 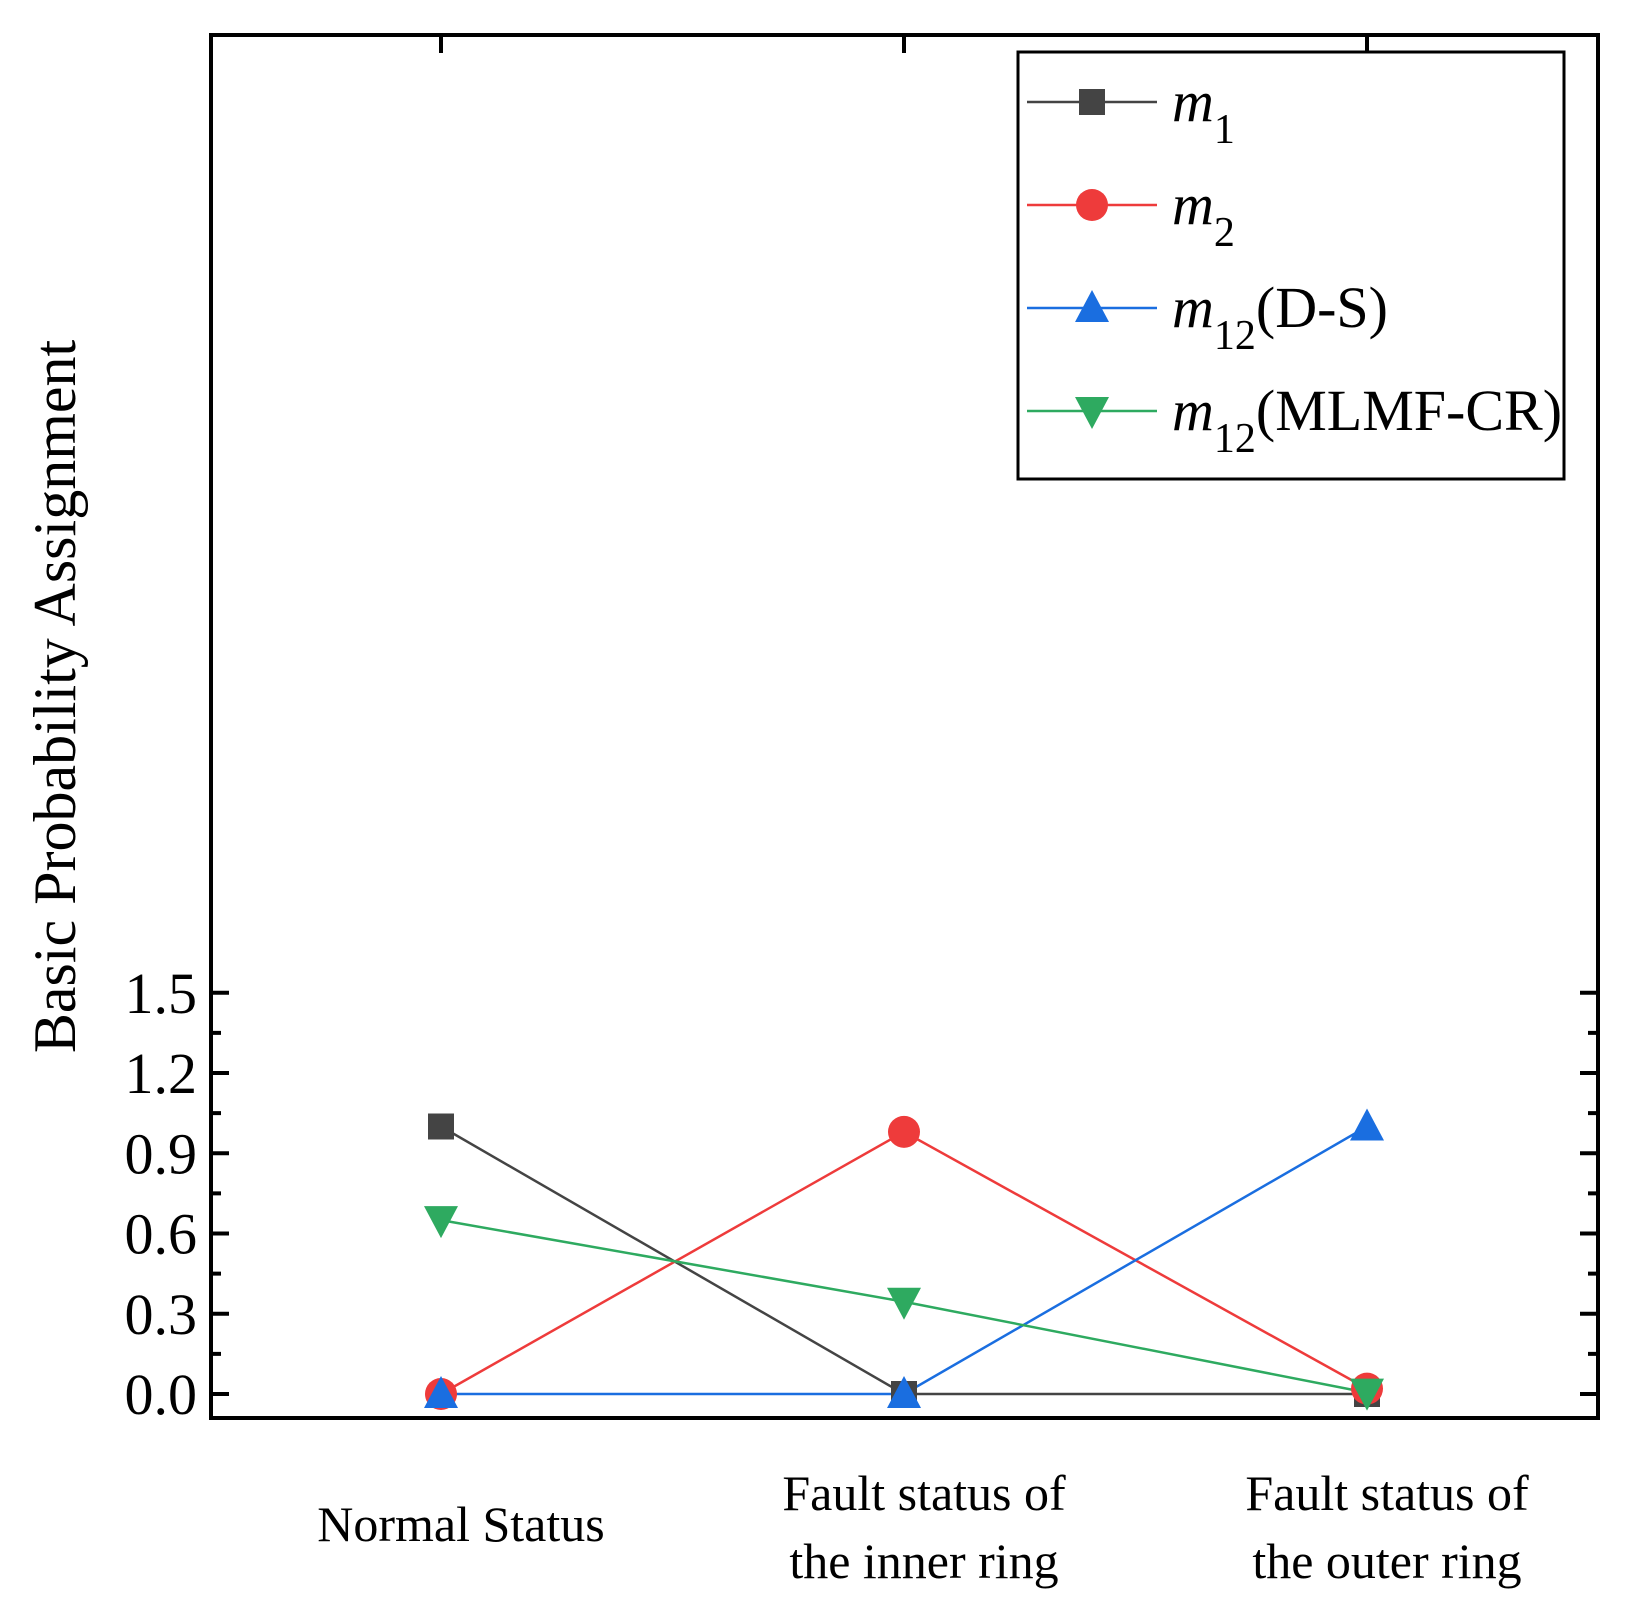 What do you see at coordinates (923, 1561) in the screenshot?
I see `x-category-label-line: the inner ring` at bounding box center [923, 1561].